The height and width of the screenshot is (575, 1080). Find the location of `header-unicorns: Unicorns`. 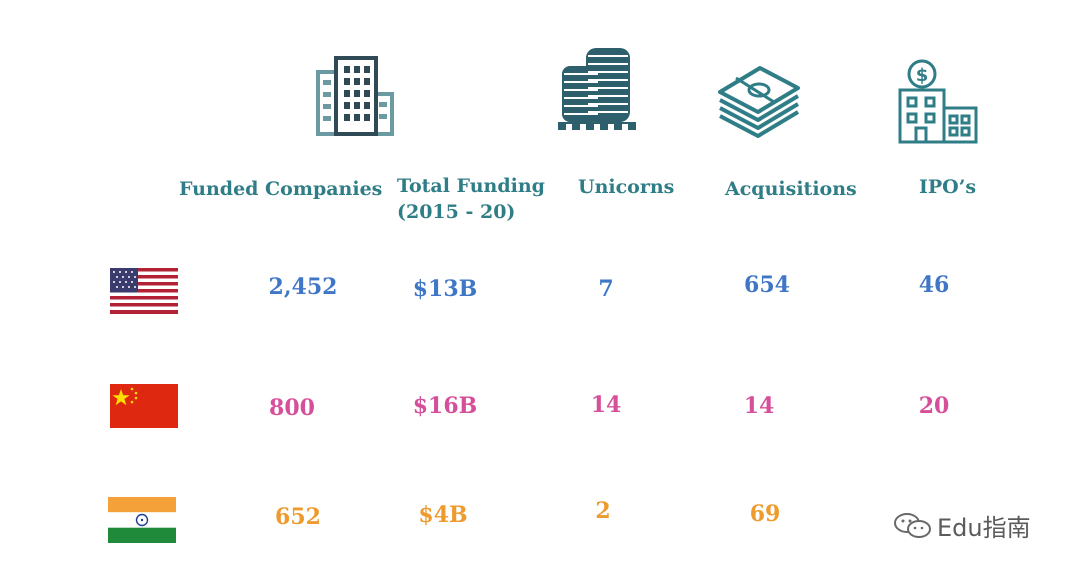

header-unicorns: Unicorns is located at coordinates (626, 187).